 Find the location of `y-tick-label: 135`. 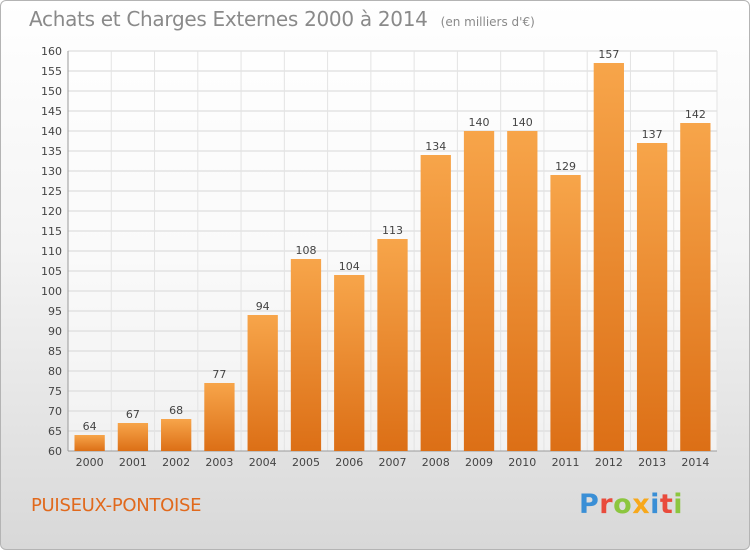

y-tick-label: 135 is located at coordinates (51, 151).